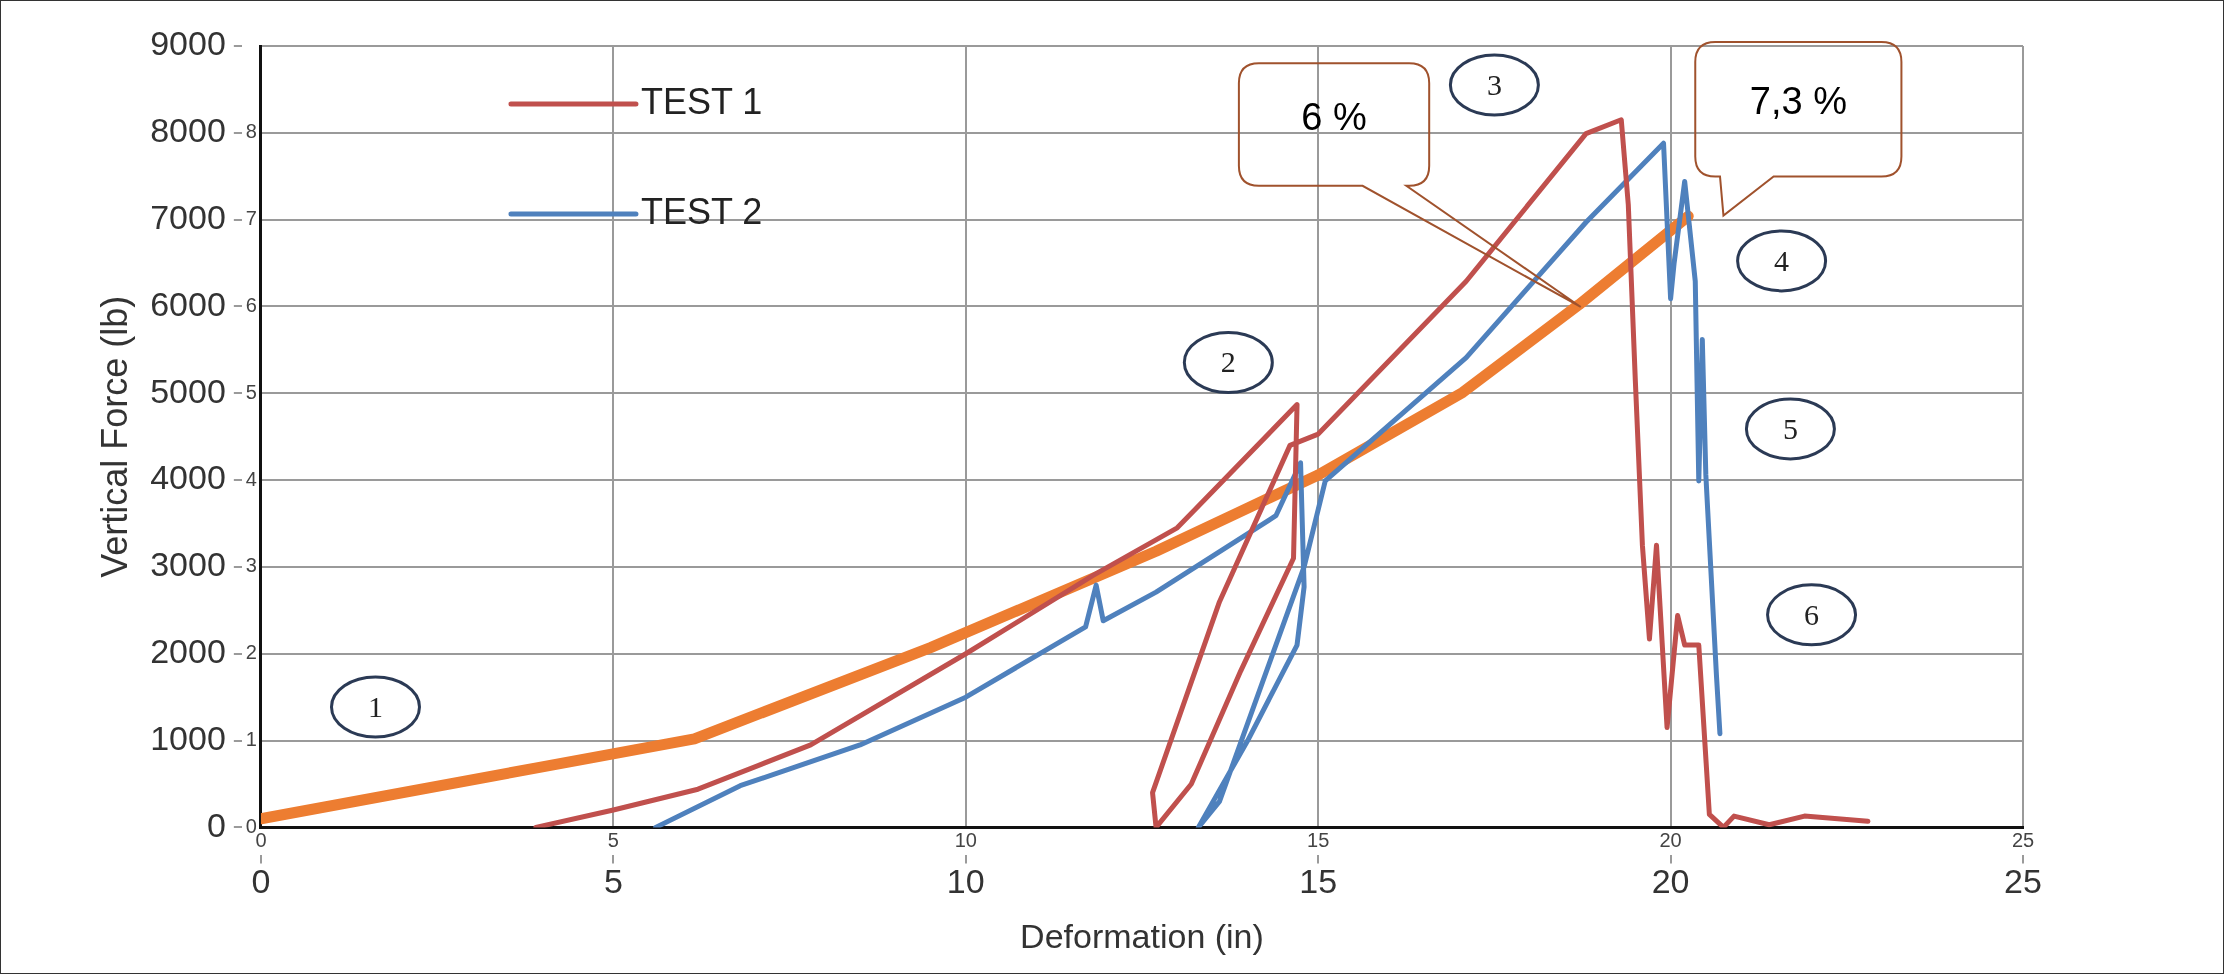  I want to click on y-tick-label: 8000, so click(188, 130).